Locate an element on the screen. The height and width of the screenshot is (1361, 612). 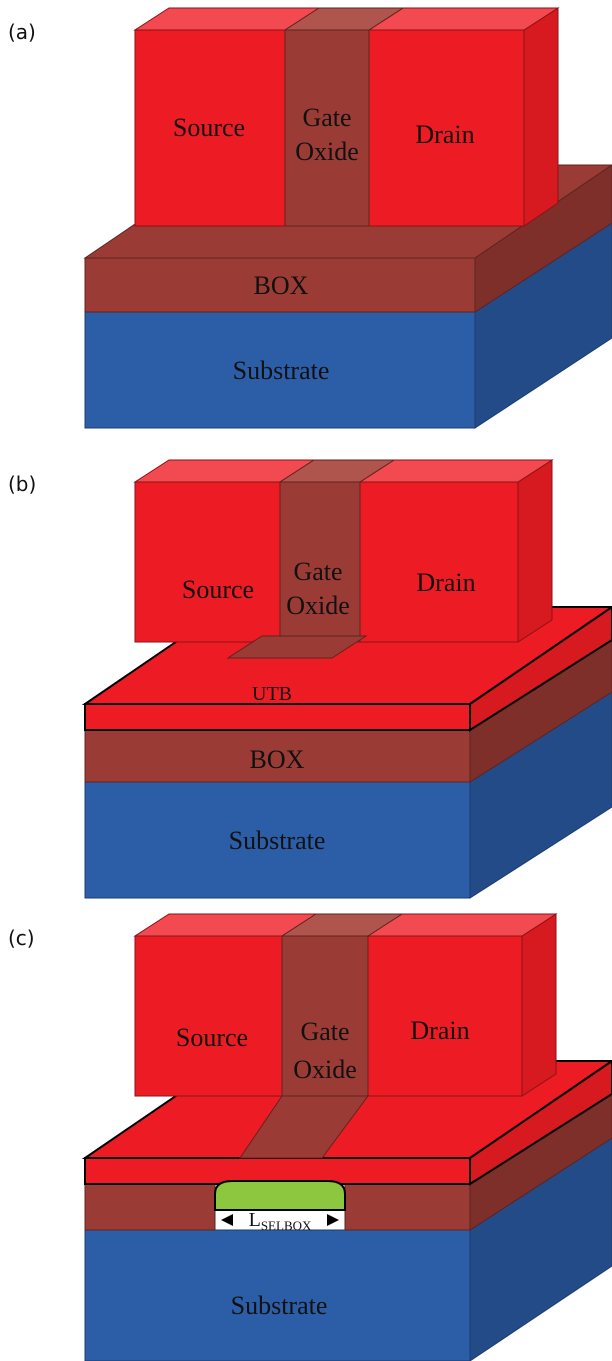
panel-label-a: (a) is located at coordinates (22, 32).